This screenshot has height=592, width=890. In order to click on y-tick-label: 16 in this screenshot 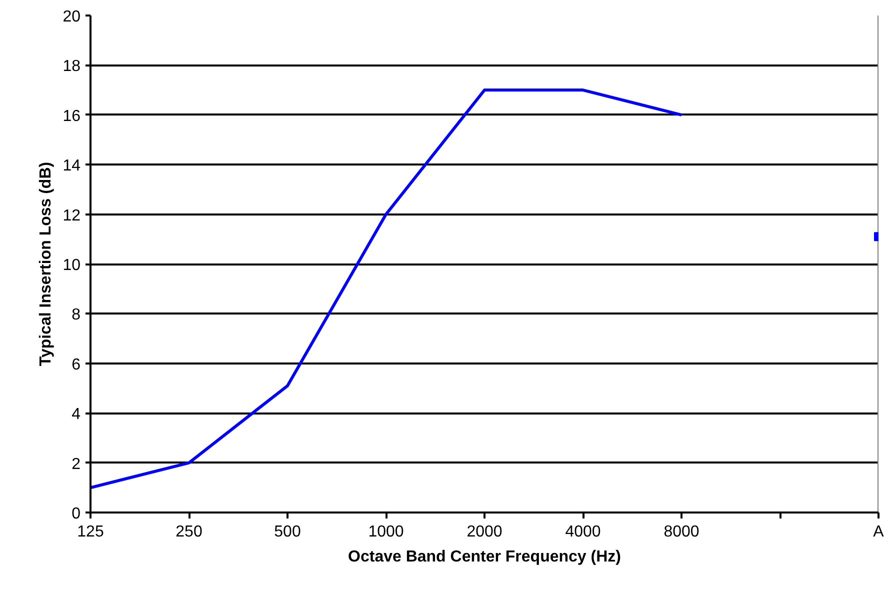, I will do `click(71, 116)`.